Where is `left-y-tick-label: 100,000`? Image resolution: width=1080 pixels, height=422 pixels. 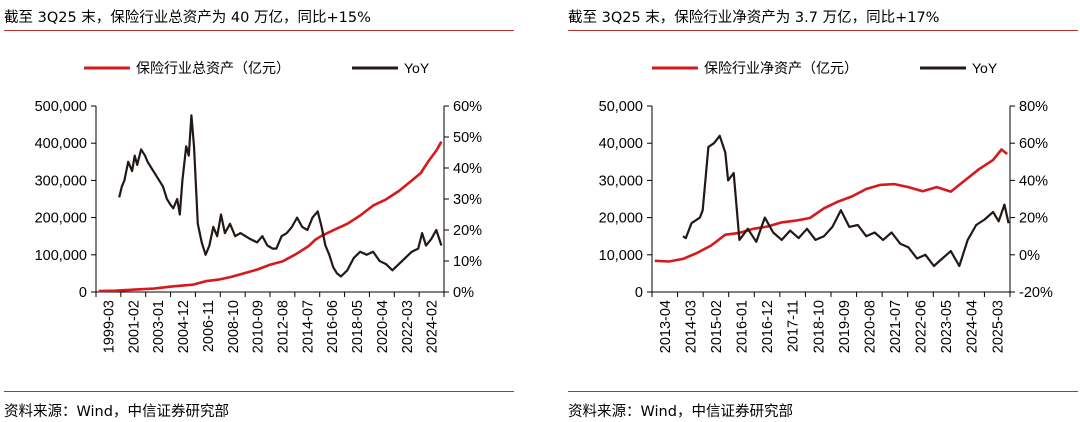
left-y-tick-label: 100,000 is located at coordinates (61, 256).